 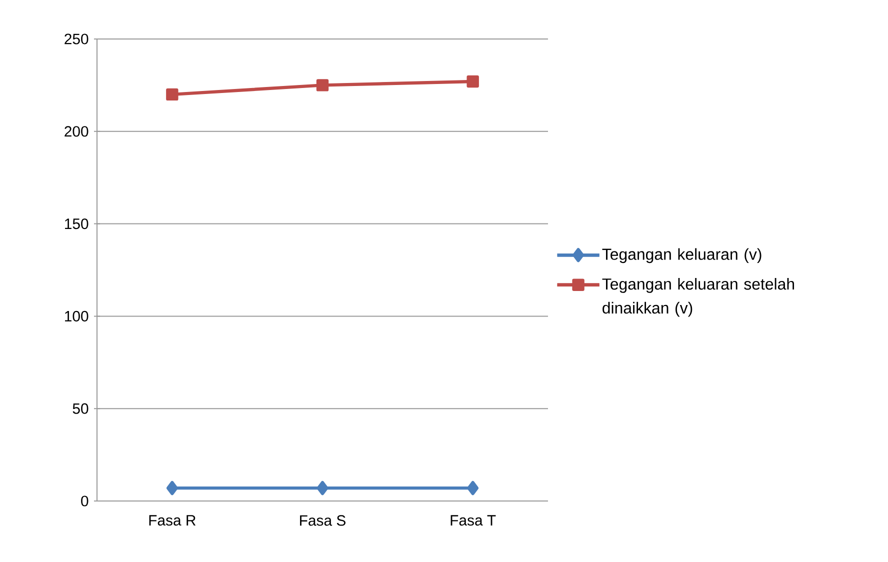 What do you see at coordinates (698, 297) in the screenshot?
I see `legend-label: Tegangan keluaran setelah dinaikkan (v)` at bounding box center [698, 297].